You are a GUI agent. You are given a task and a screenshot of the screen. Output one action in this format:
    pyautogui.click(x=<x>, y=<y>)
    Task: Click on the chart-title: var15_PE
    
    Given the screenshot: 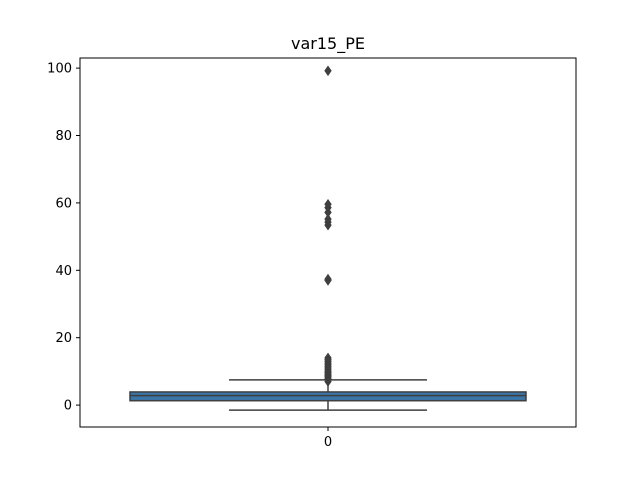 What is the action you would take?
    pyautogui.click(x=328, y=44)
    